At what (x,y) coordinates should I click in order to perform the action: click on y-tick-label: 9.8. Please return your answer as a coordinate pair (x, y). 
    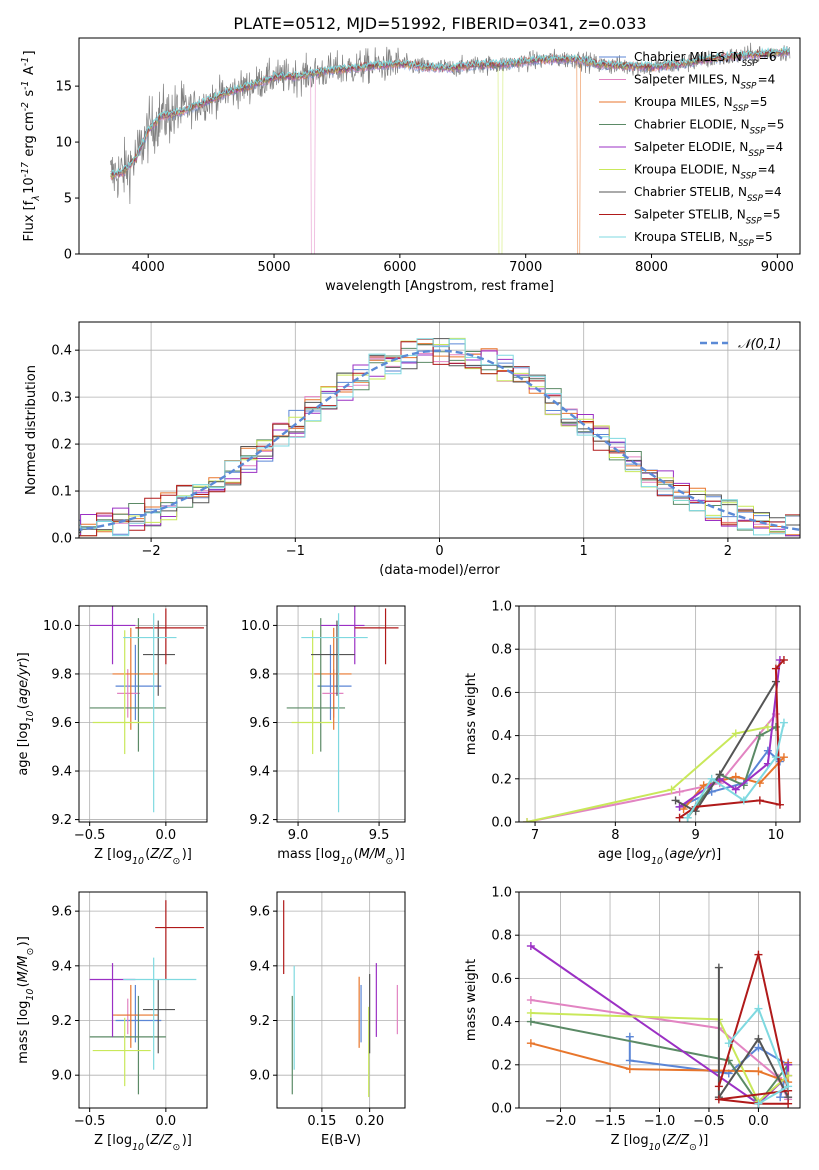
    Looking at the image, I should click on (61, 674).